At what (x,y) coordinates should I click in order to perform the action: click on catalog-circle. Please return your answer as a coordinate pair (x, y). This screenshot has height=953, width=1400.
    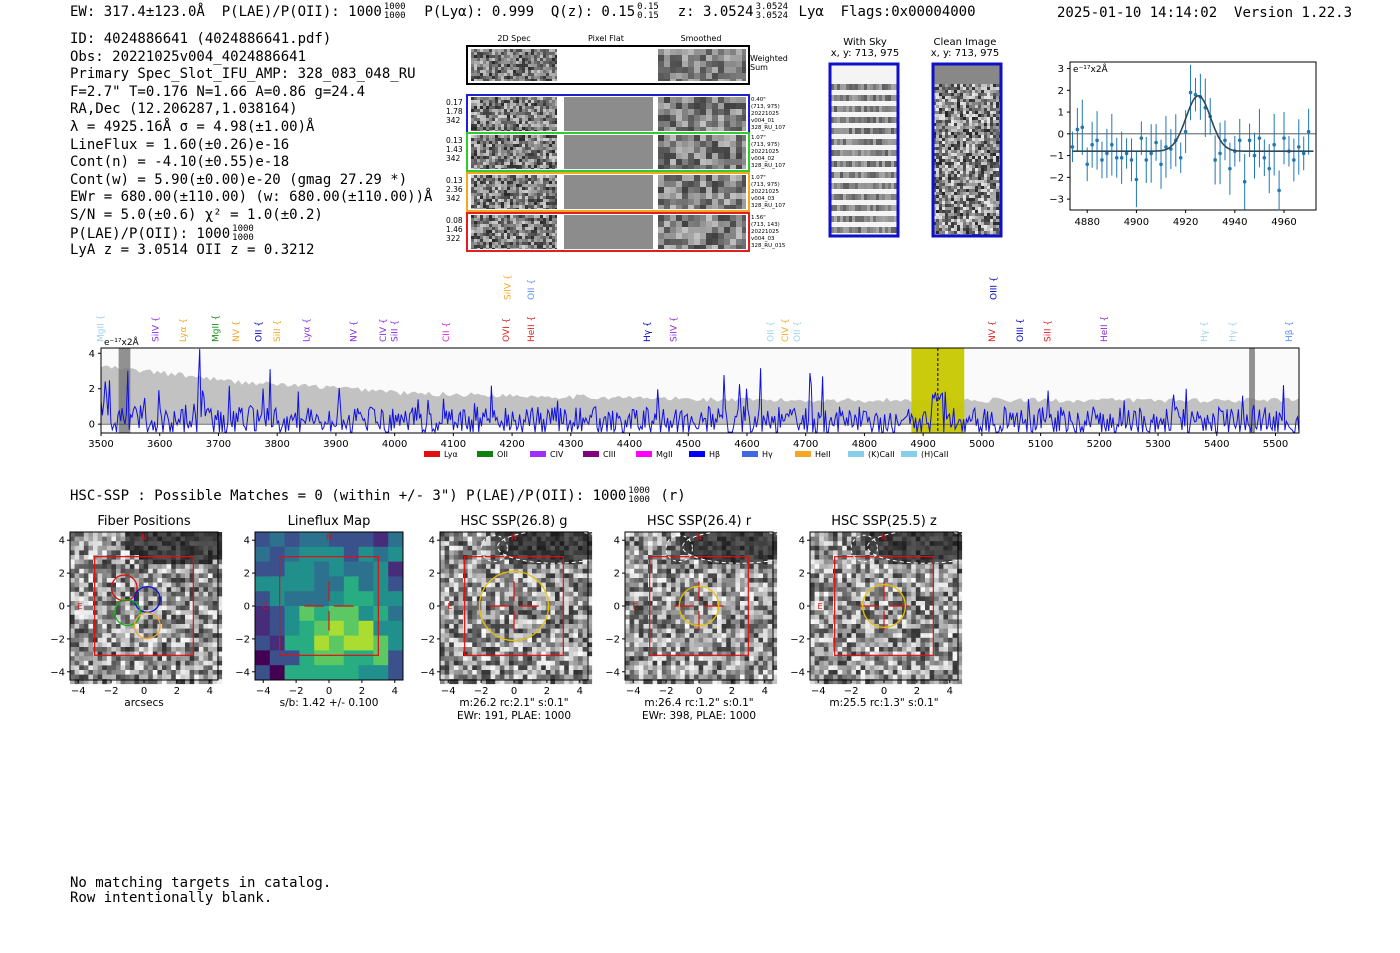
    Looking at the image, I should click on (494, 548).